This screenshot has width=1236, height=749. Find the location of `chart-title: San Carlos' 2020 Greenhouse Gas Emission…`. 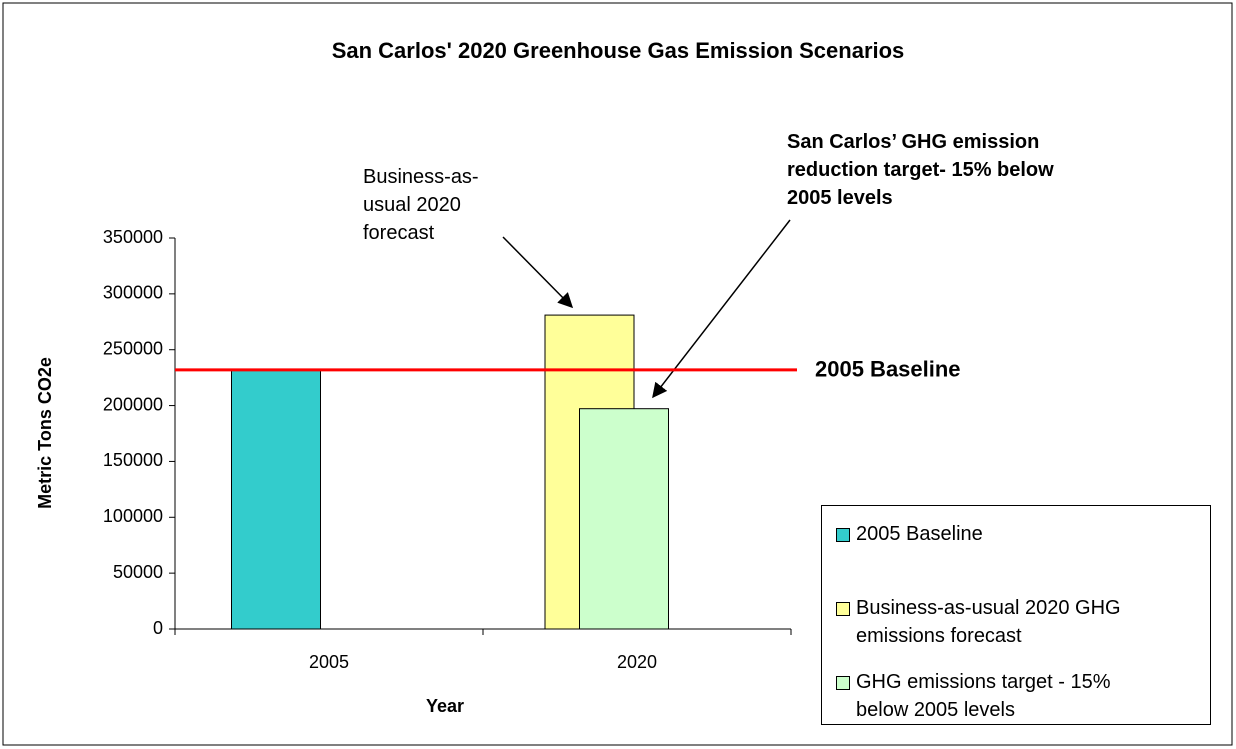

chart-title: San Carlos' 2020 Greenhouse Gas Emission… is located at coordinates (618, 50).